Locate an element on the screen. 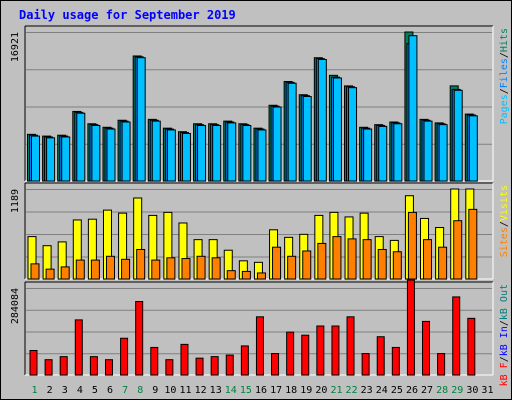 The image size is (512, 401). legend-label-0: Pages/Files/Hits is located at coordinates (504, 76).